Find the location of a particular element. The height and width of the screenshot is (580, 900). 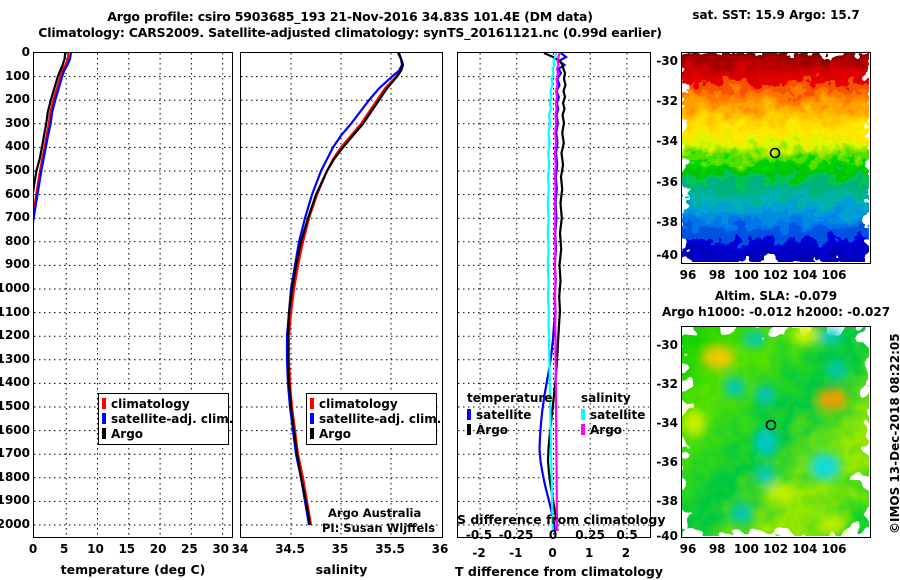

salinity-xtick: 36 is located at coordinates (440, 549).